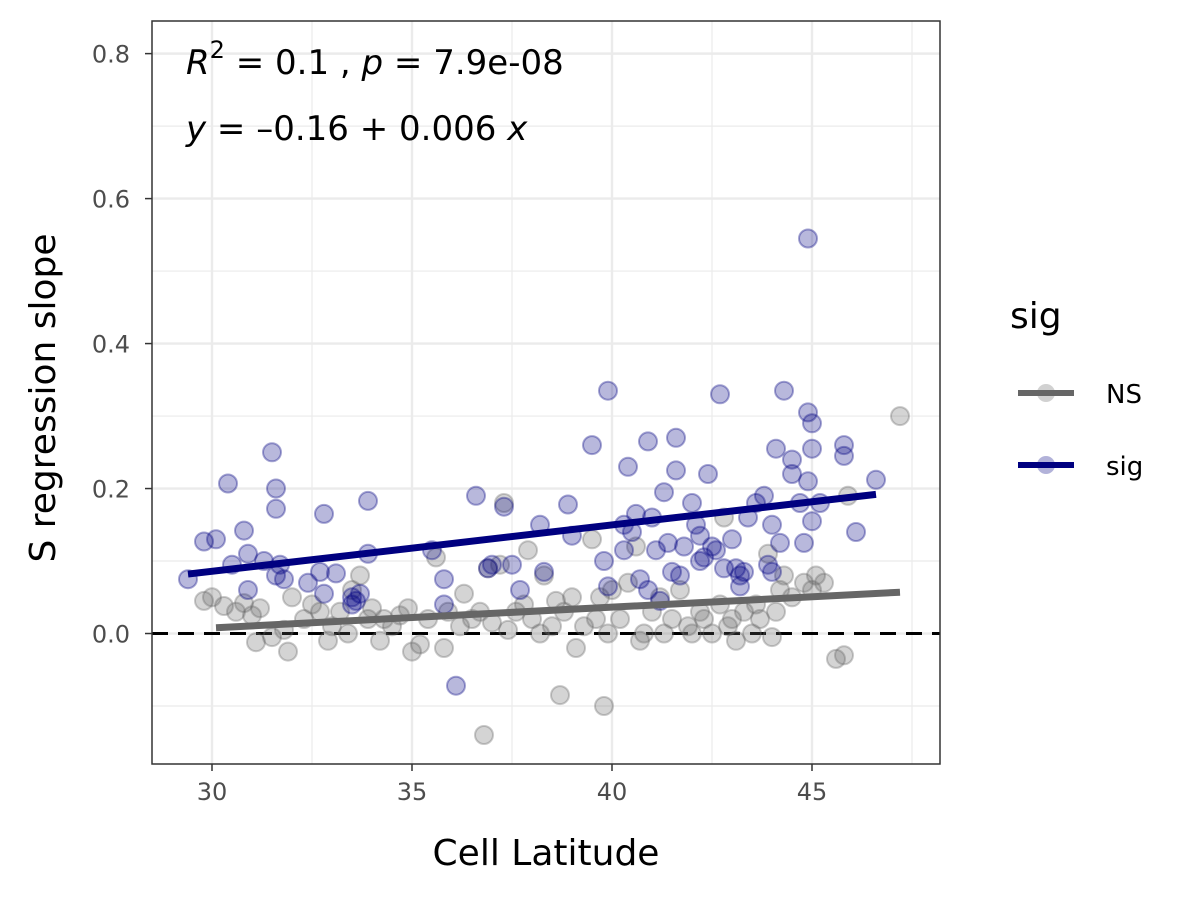 This screenshot has height=900, width=1200. I want to click on y-axis-title: S regression slope, so click(43, 397).